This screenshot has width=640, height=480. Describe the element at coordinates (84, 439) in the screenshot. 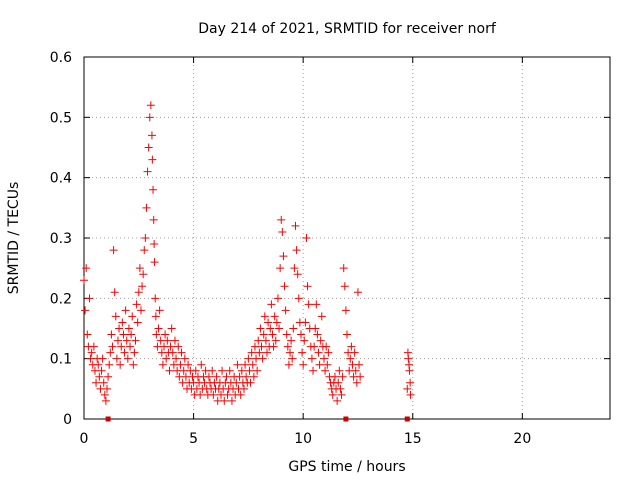

I see `x-tick-label: 0` at that location.